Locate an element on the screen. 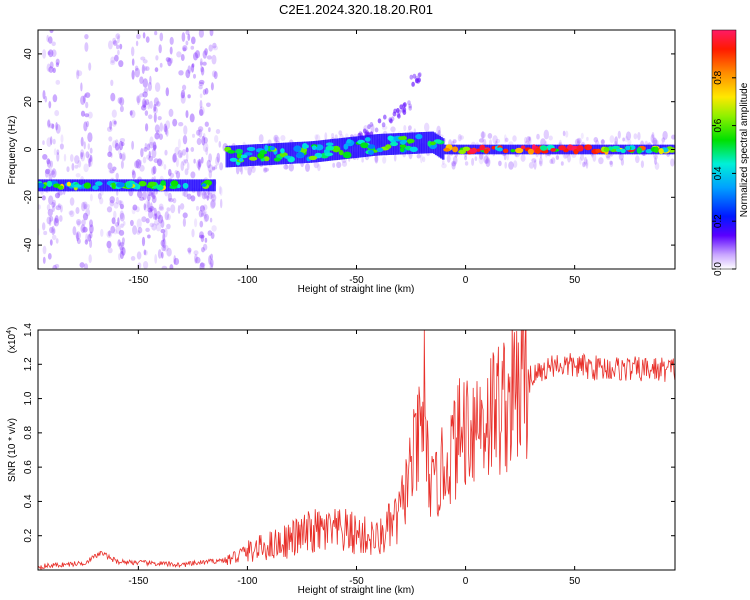 The width and height of the screenshot is (750, 600). snr-x-tick-label: 50 is located at coordinates (575, 581).